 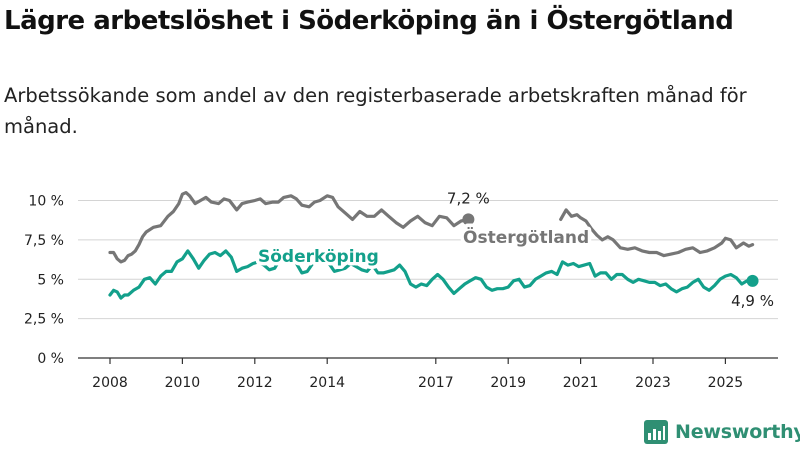 I want to click on x-tick-label: 2008, so click(x=110, y=383).